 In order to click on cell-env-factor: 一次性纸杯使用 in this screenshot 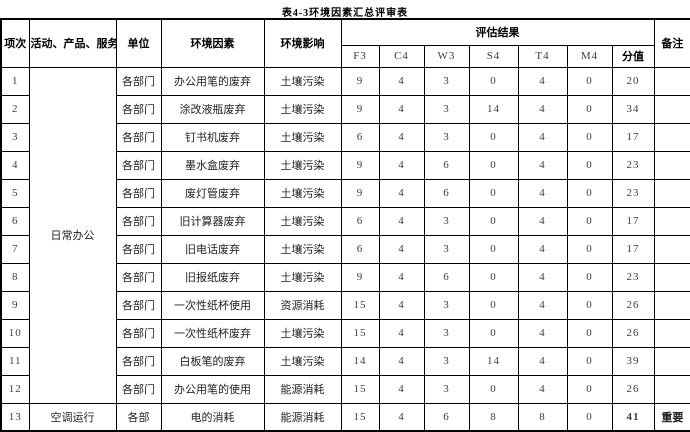, I will do `click(212, 305)`.